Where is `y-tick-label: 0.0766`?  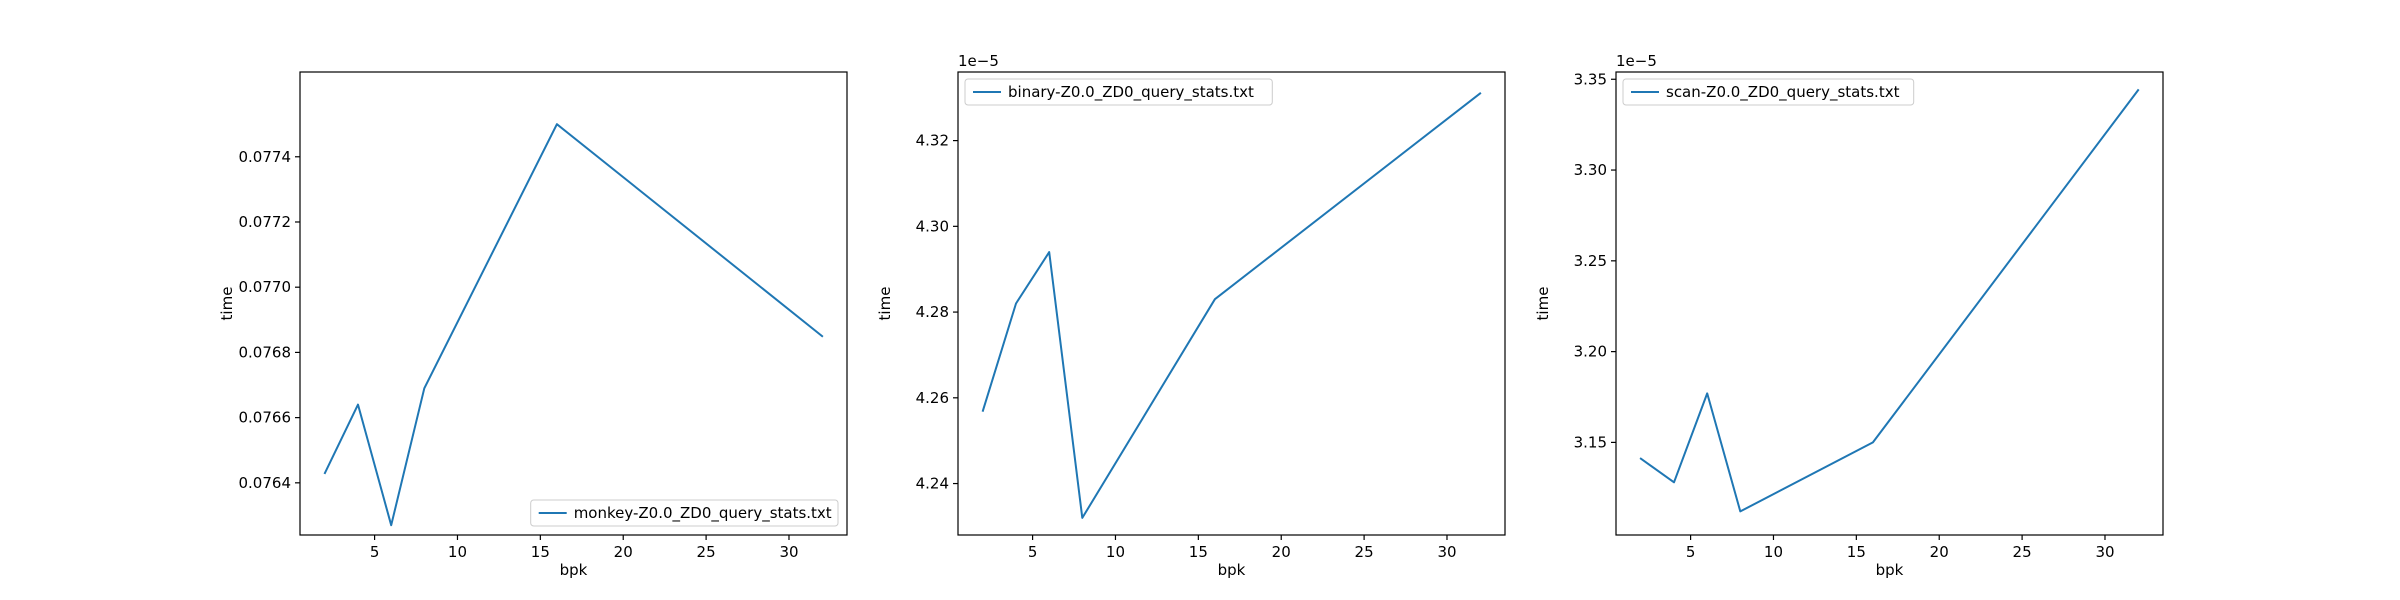 y-tick-label: 0.0766 is located at coordinates (265, 418).